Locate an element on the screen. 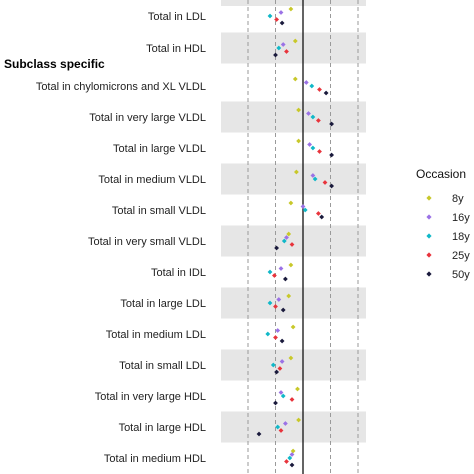 This screenshot has height=474, width=474. row-label: Total in very small VLDL is located at coordinates (147, 242).